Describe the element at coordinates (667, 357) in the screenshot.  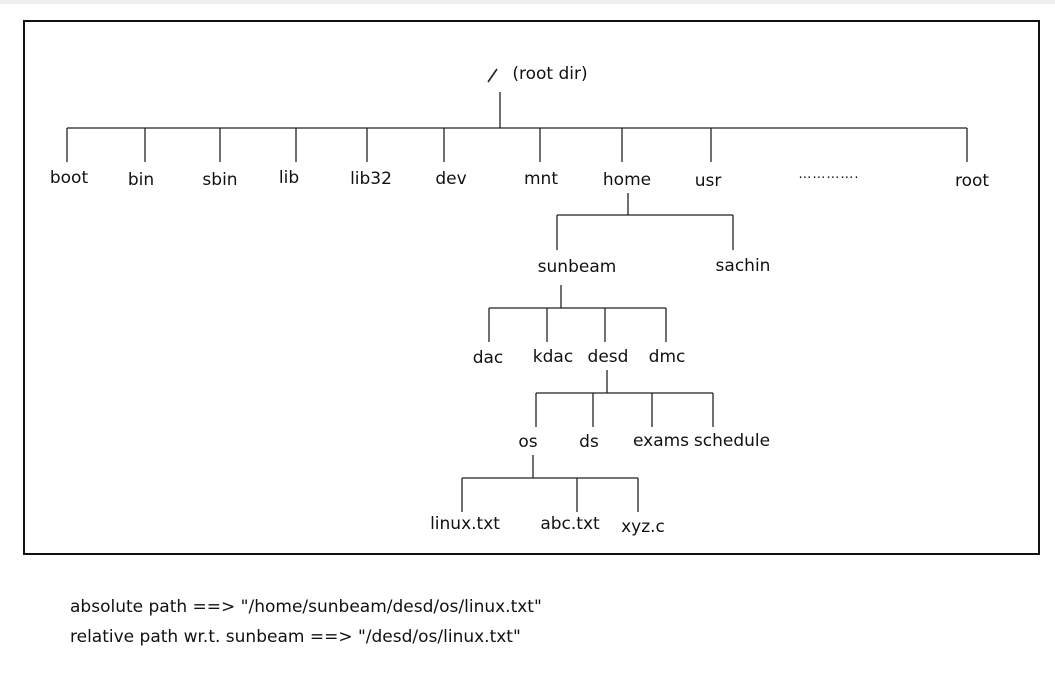
I see `dir-dmc: dmc` at that location.